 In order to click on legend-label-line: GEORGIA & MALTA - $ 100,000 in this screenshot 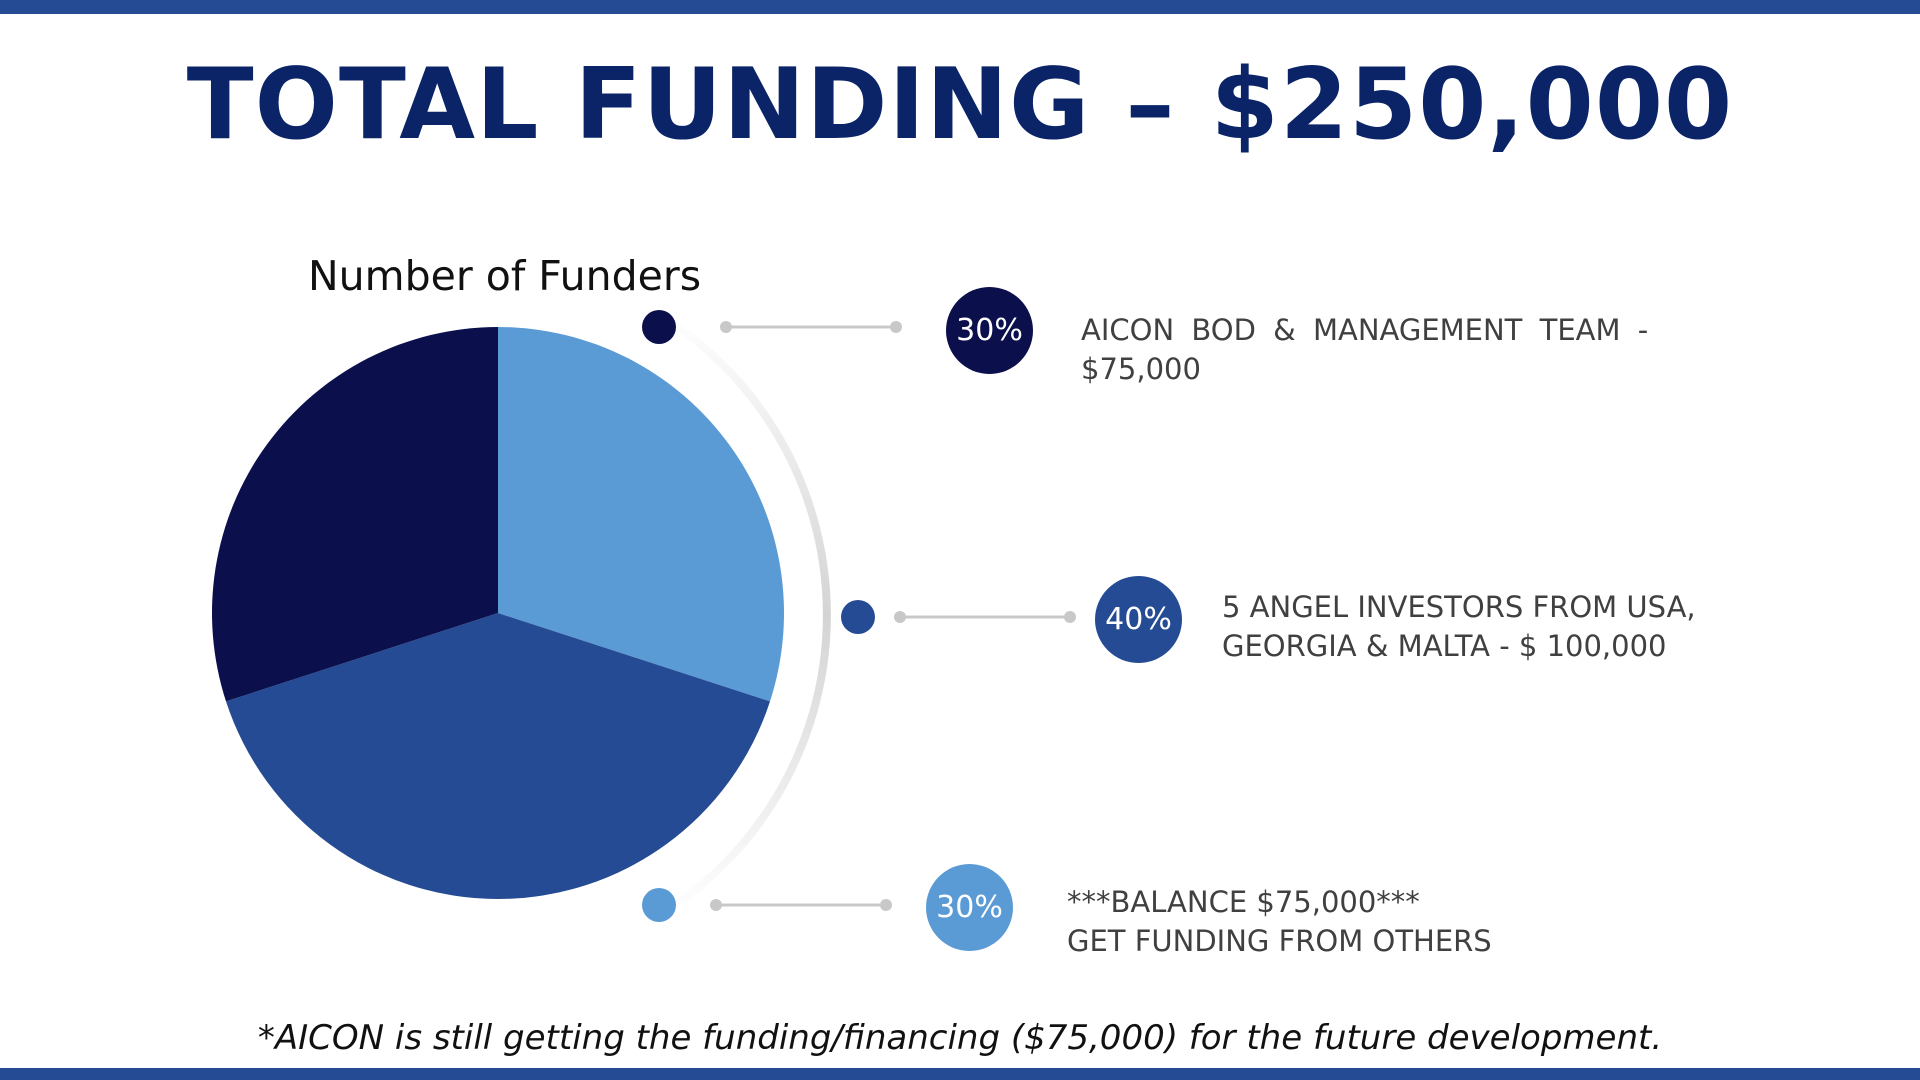, I will do `click(1444, 646)`.